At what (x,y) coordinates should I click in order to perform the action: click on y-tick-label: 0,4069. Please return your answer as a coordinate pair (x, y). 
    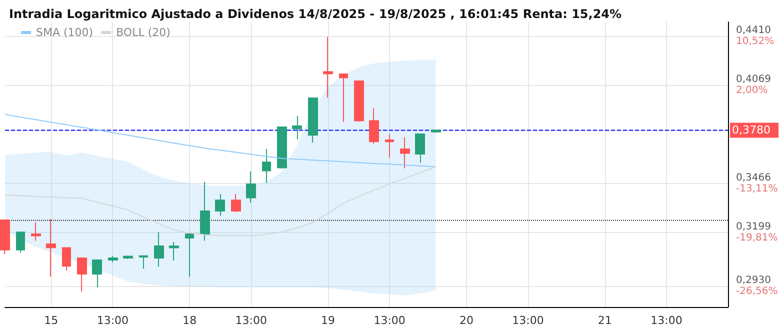
    Looking at the image, I should click on (753, 80).